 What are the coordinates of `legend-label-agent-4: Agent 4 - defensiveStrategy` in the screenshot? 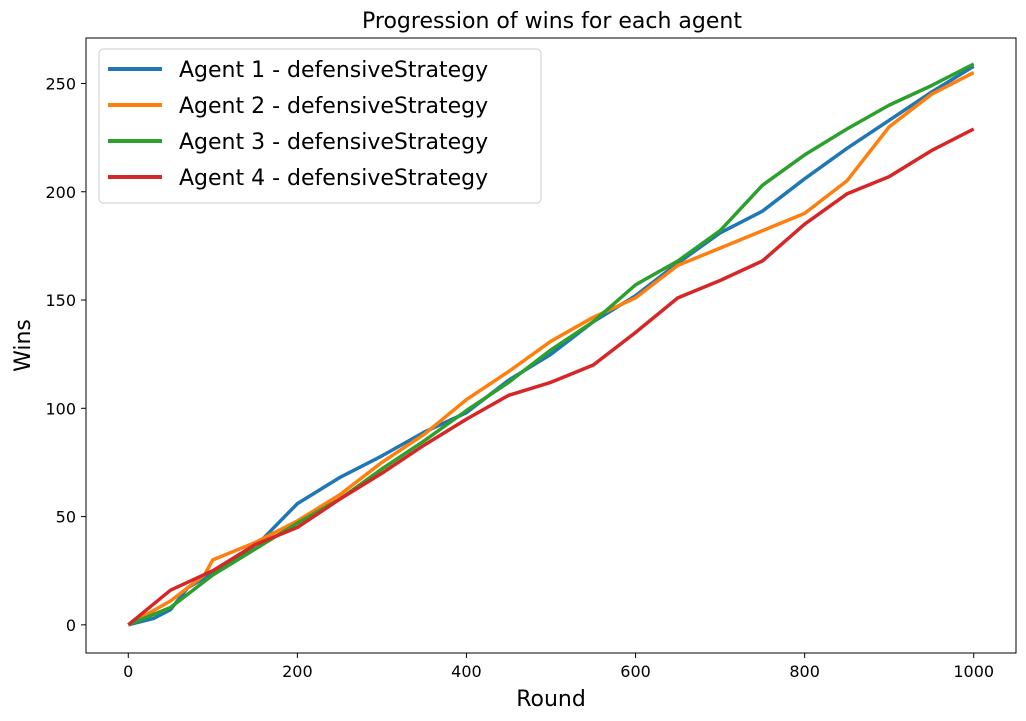 It's located at (333, 178).